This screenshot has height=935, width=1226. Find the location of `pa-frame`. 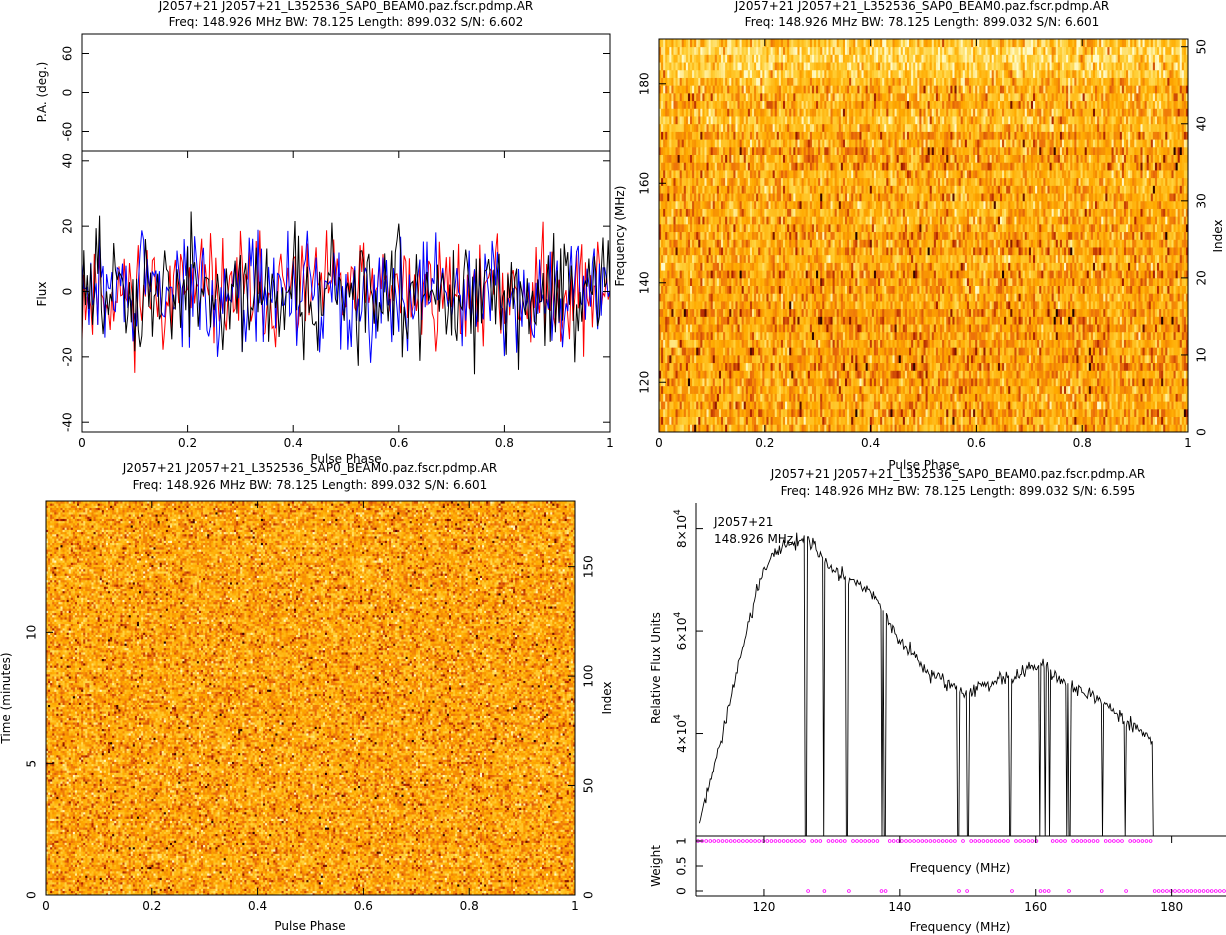

pa-frame is located at coordinates (346, 92).